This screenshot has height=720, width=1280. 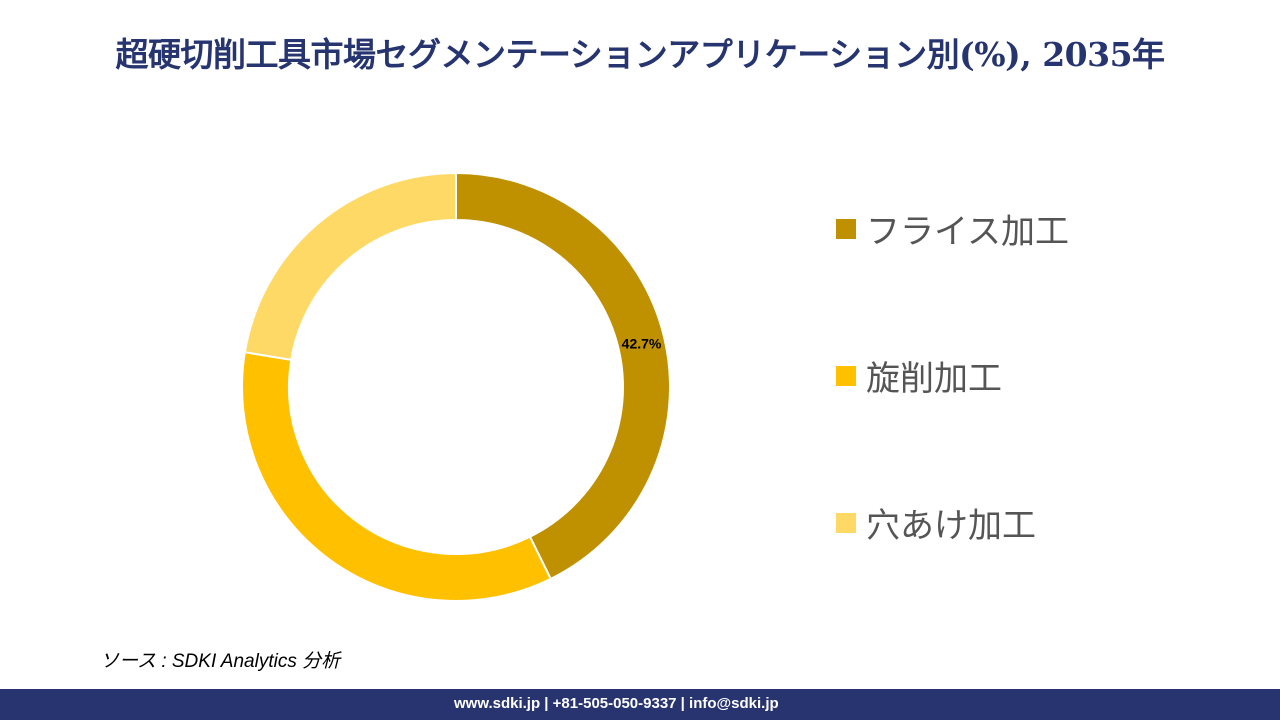 What do you see at coordinates (934, 379) in the screenshot?
I see `legend-label: 旋削加工` at bounding box center [934, 379].